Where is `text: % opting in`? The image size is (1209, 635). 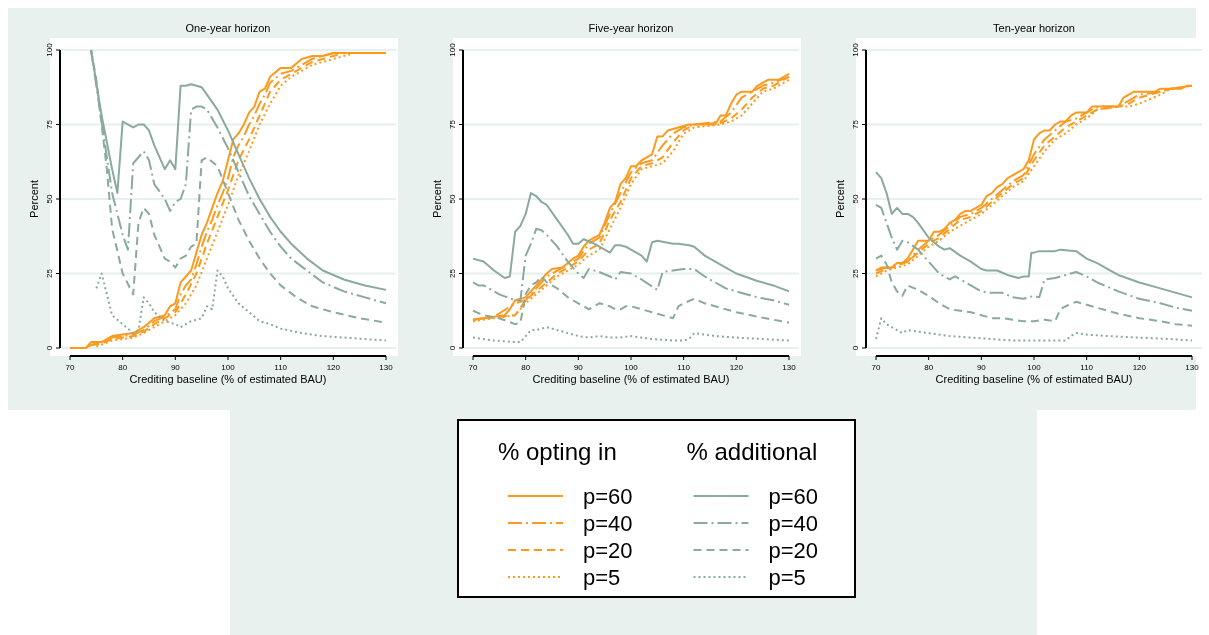
text: % opting in is located at coordinates (557, 451).